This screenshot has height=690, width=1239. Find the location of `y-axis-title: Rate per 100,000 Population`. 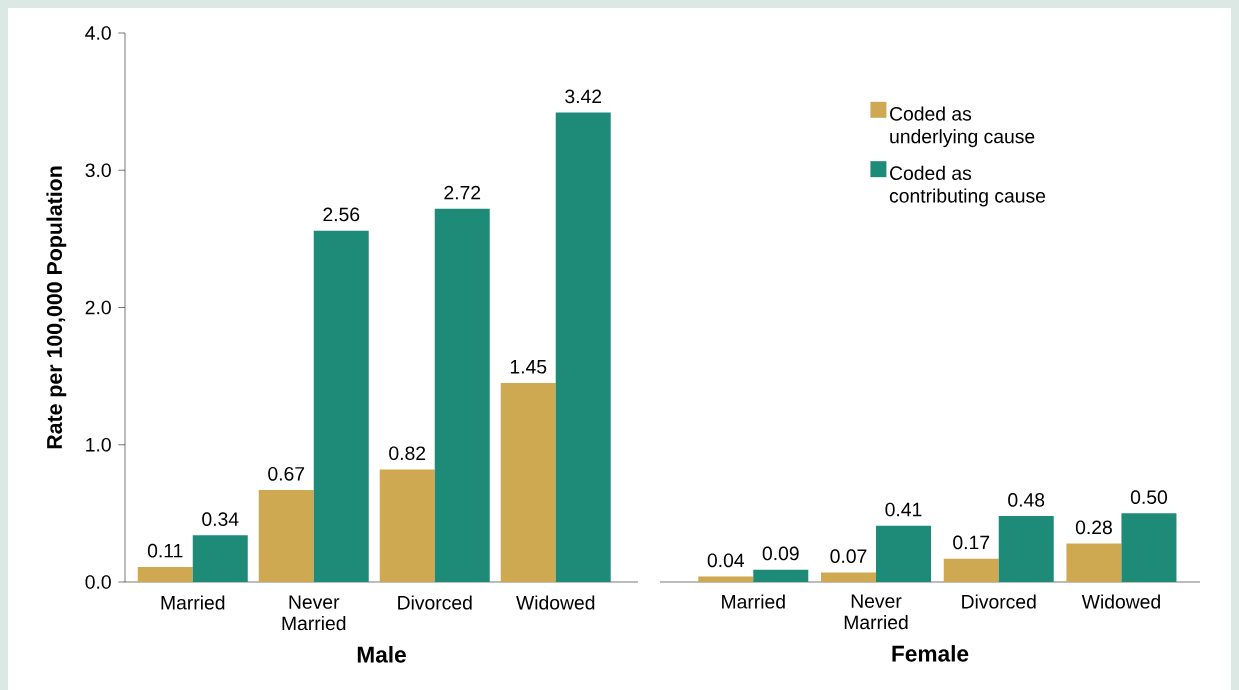

y-axis-title: Rate per 100,000 Population is located at coordinates (56, 307).